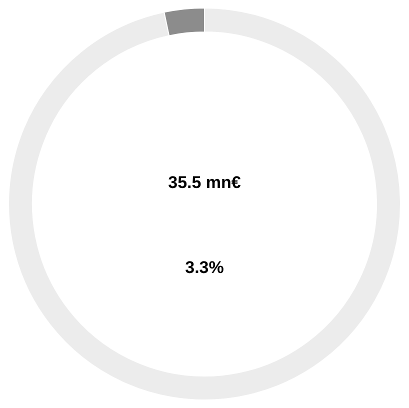 The height and width of the screenshot is (408, 409). Describe the element at coordinates (204, 267) in the screenshot. I see `text: 3.3%` at that location.